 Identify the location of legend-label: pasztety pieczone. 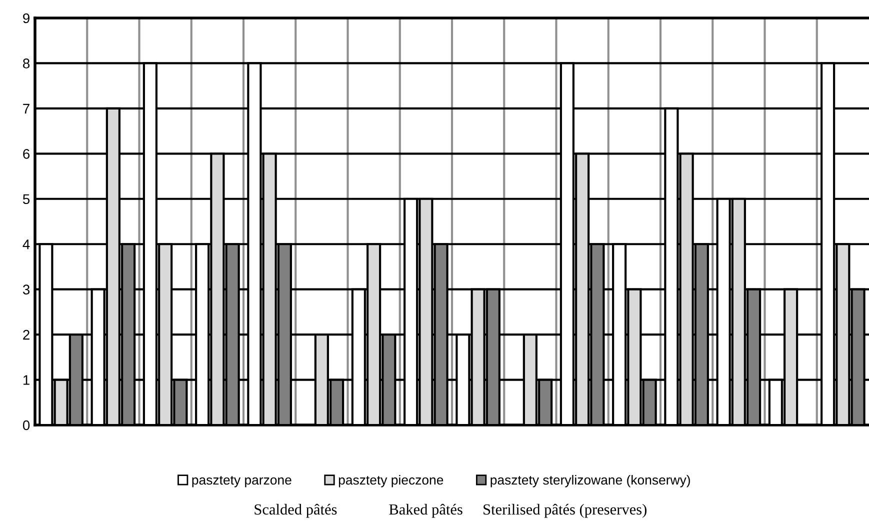
(391, 481).